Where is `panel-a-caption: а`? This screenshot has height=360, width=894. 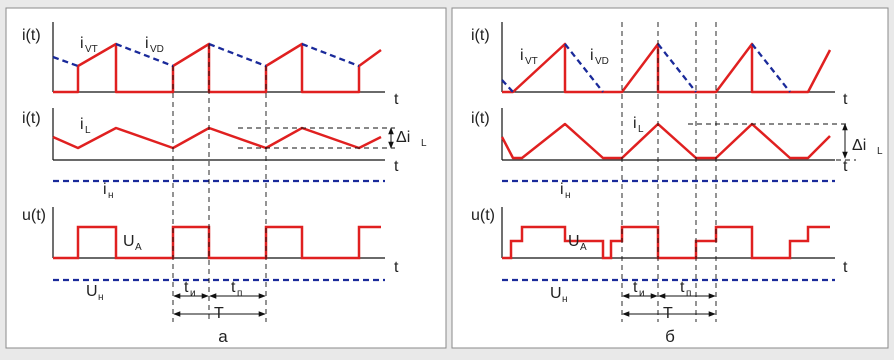 panel-a-caption: а is located at coordinates (223, 336).